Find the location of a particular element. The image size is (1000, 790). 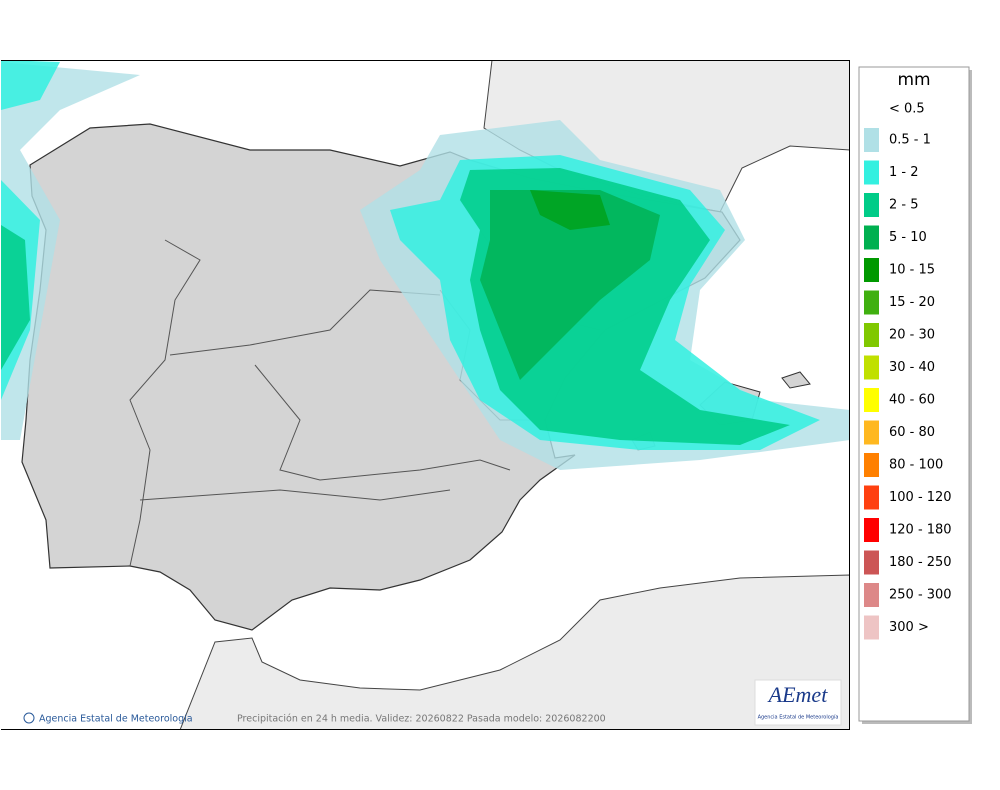

legend-label: 300 > is located at coordinates (909, 627).